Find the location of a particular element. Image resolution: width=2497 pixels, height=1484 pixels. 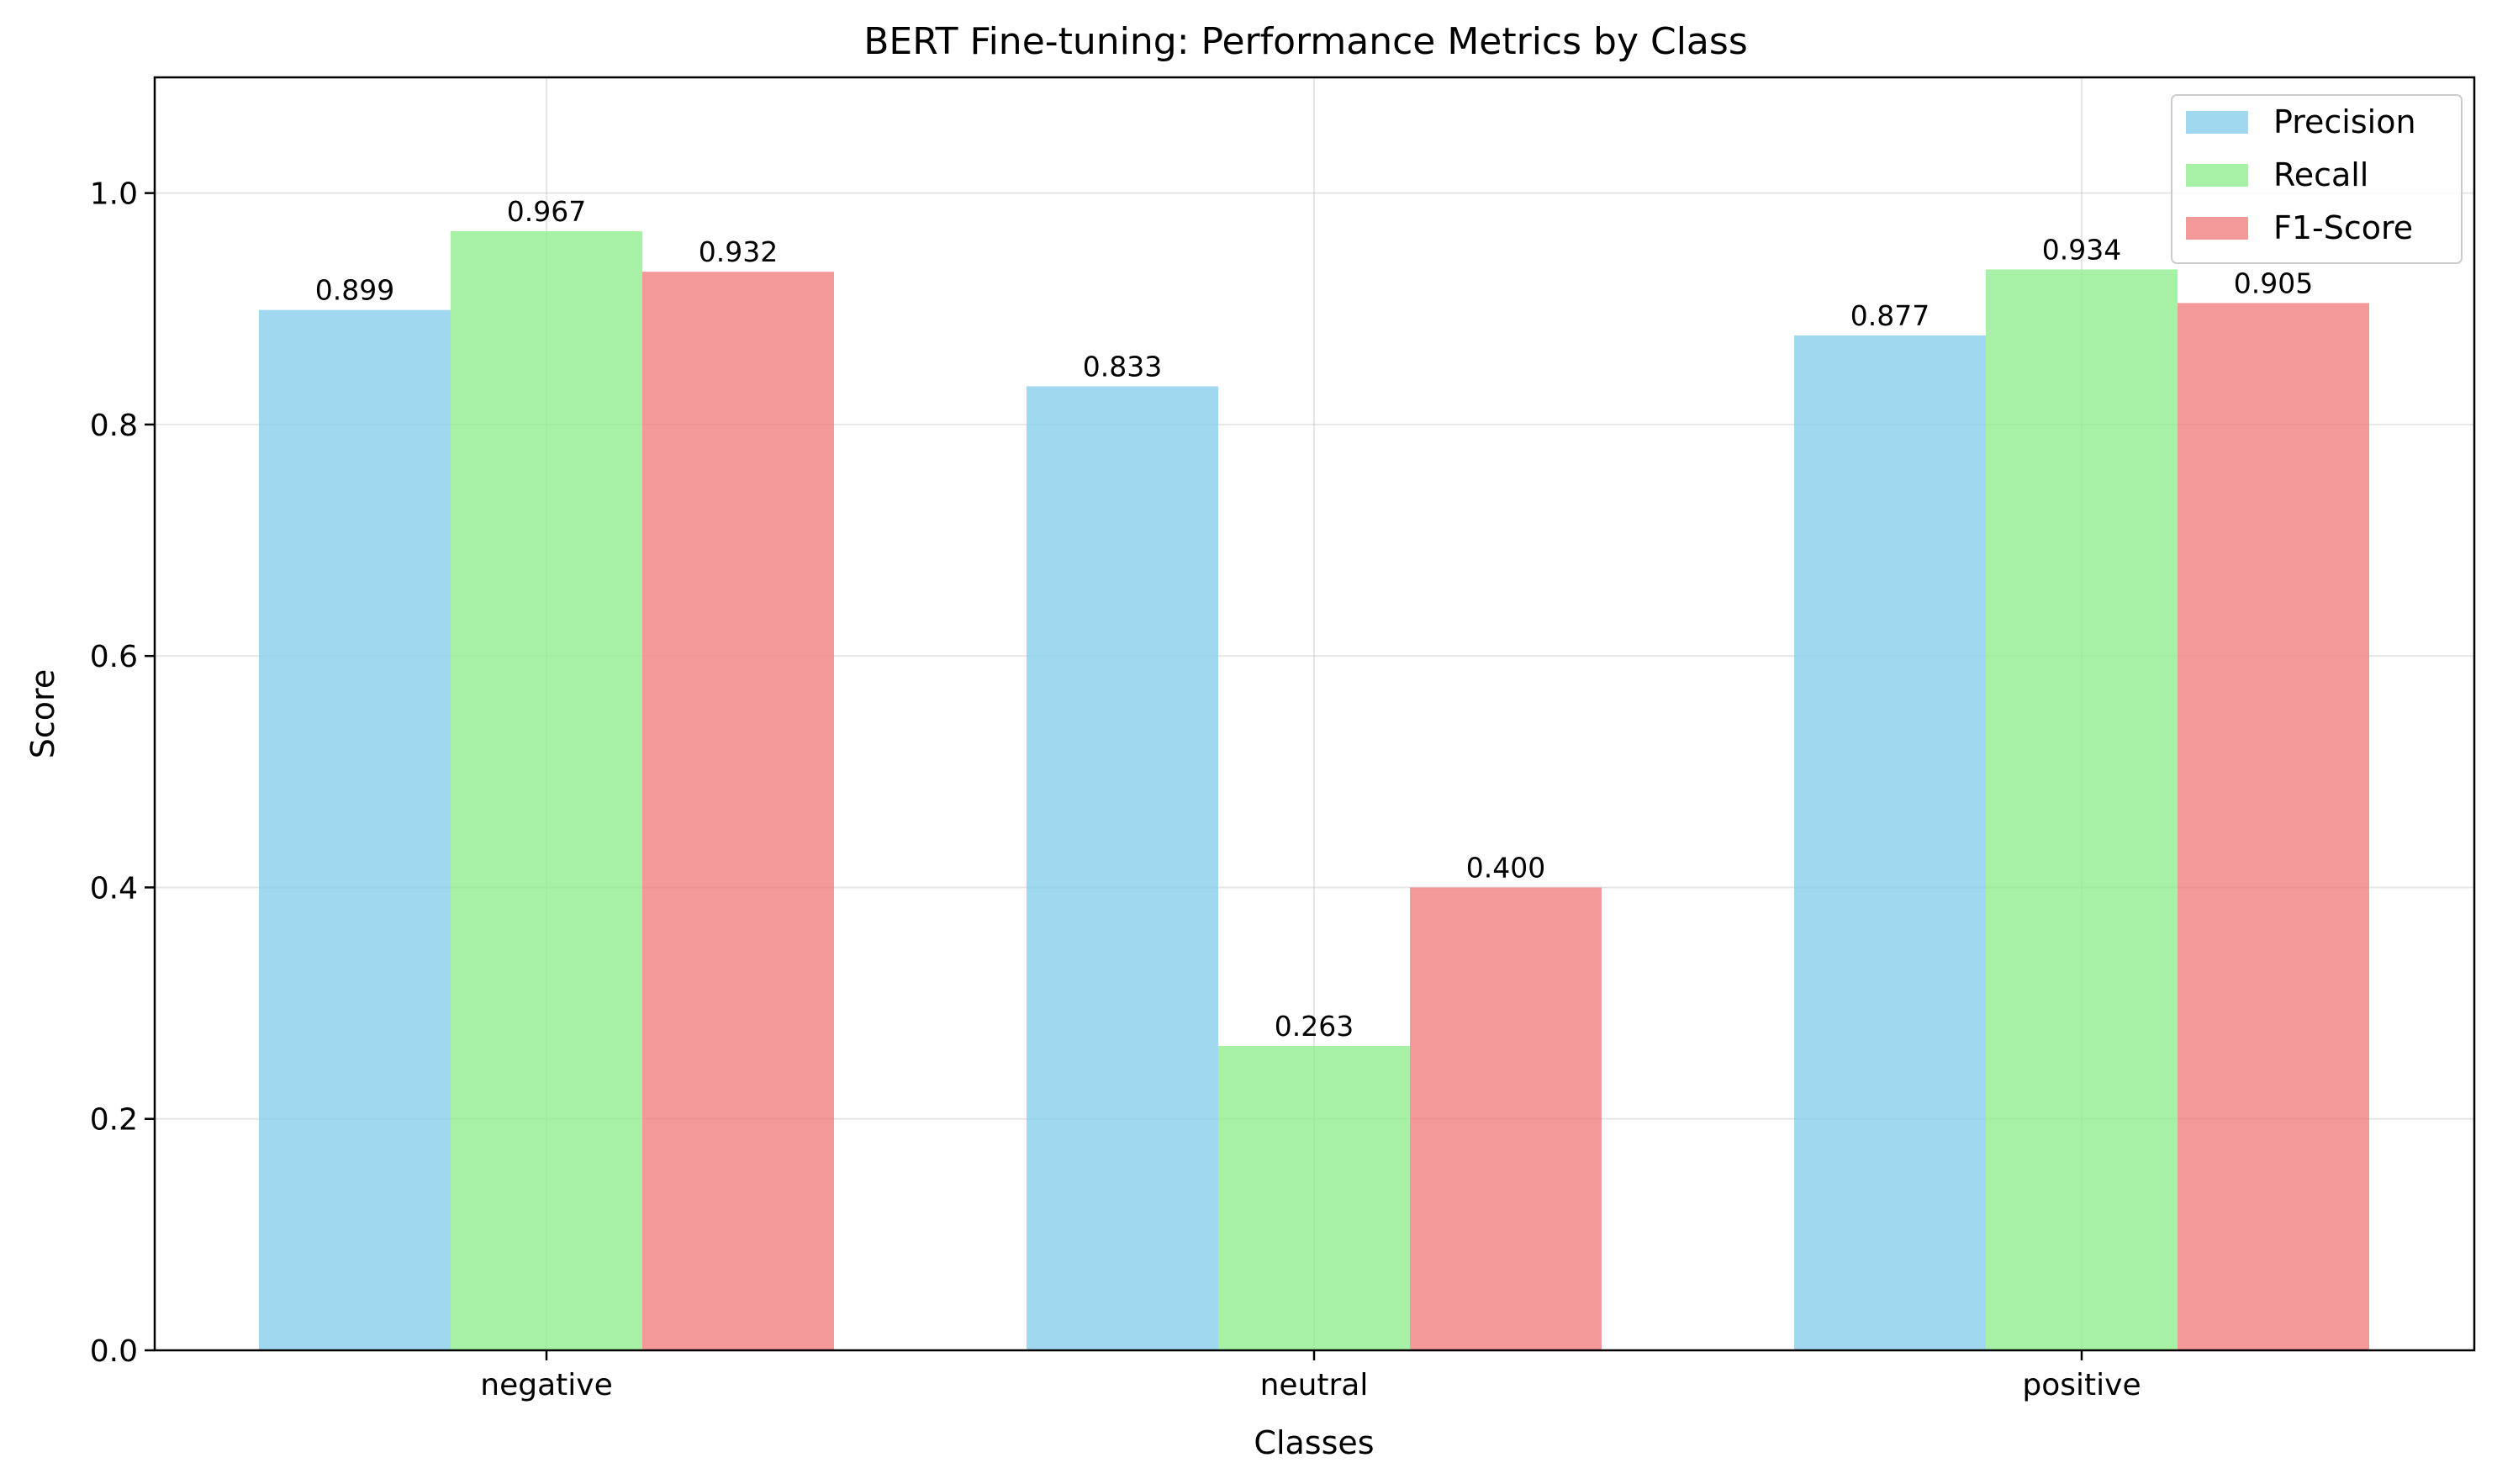

bar-value-label: 0.932 is located at coordinates (738, 251).